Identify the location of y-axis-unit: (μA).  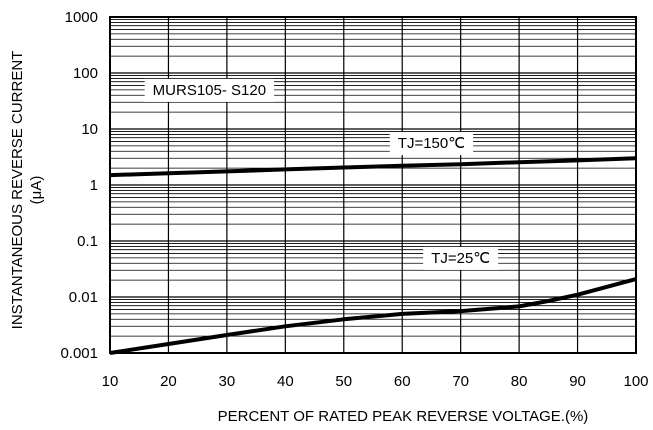
(36, 190).